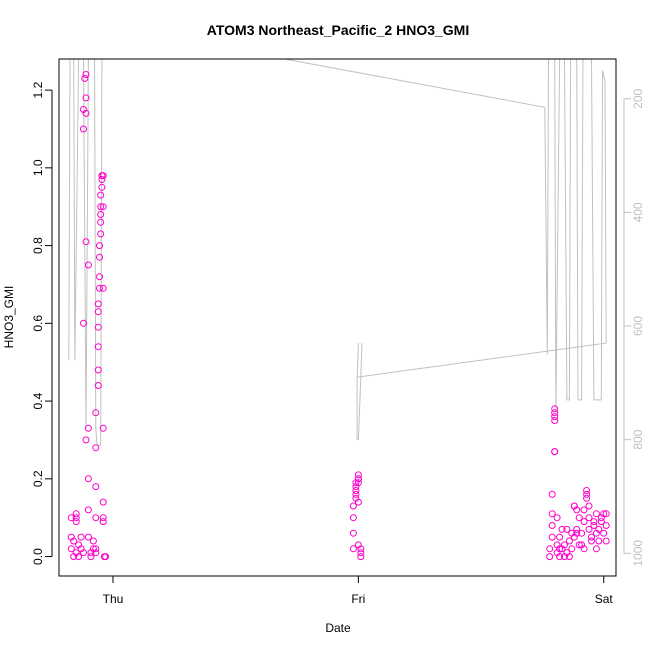  What do you see at coordinates (113, 599) in the screenshot?
I see `x-tick-label: Thu` at bounding box center [113, 599].